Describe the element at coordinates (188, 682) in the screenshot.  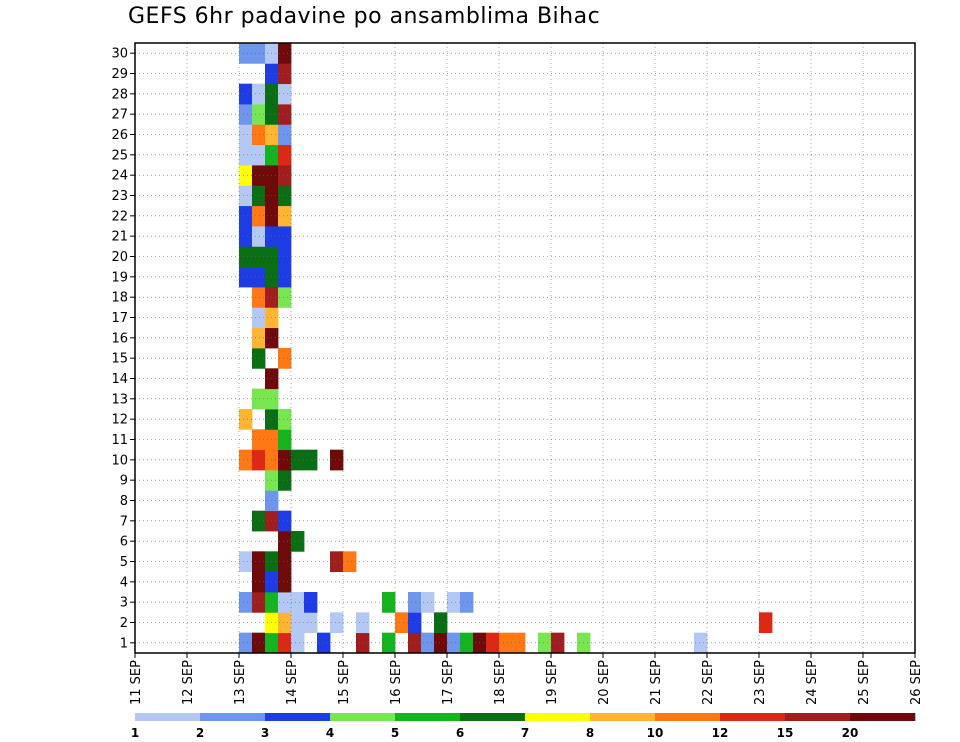
I see `x-tick-label: 12 SEP` at that location.